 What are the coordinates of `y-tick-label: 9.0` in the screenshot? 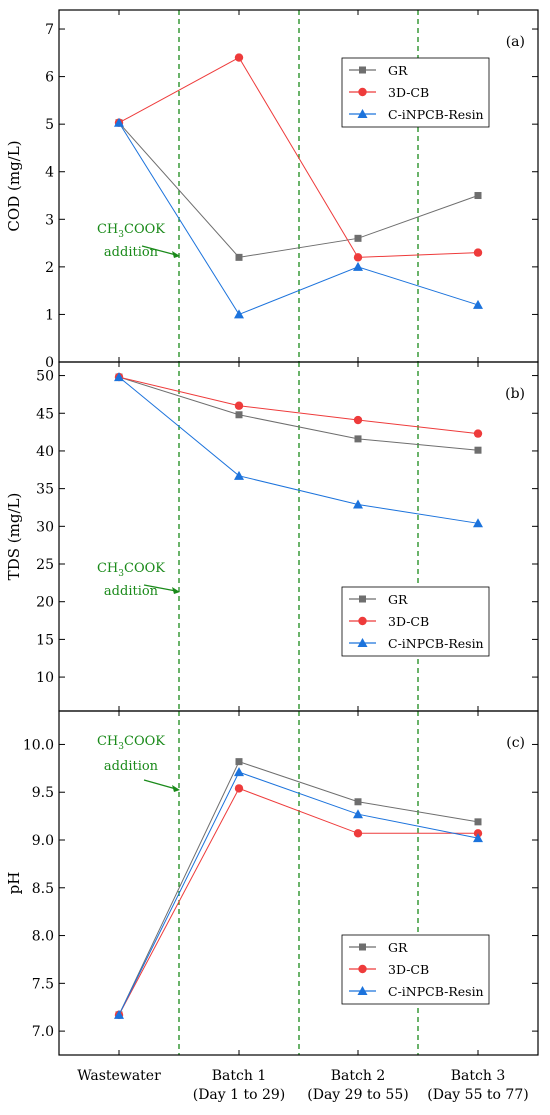 It's located at (43, 841).